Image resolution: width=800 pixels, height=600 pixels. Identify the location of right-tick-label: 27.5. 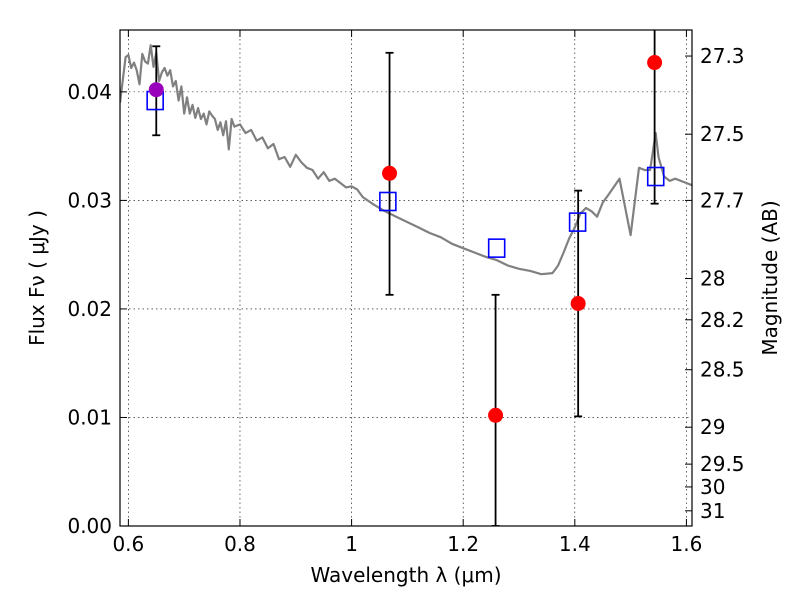
(722, 134).